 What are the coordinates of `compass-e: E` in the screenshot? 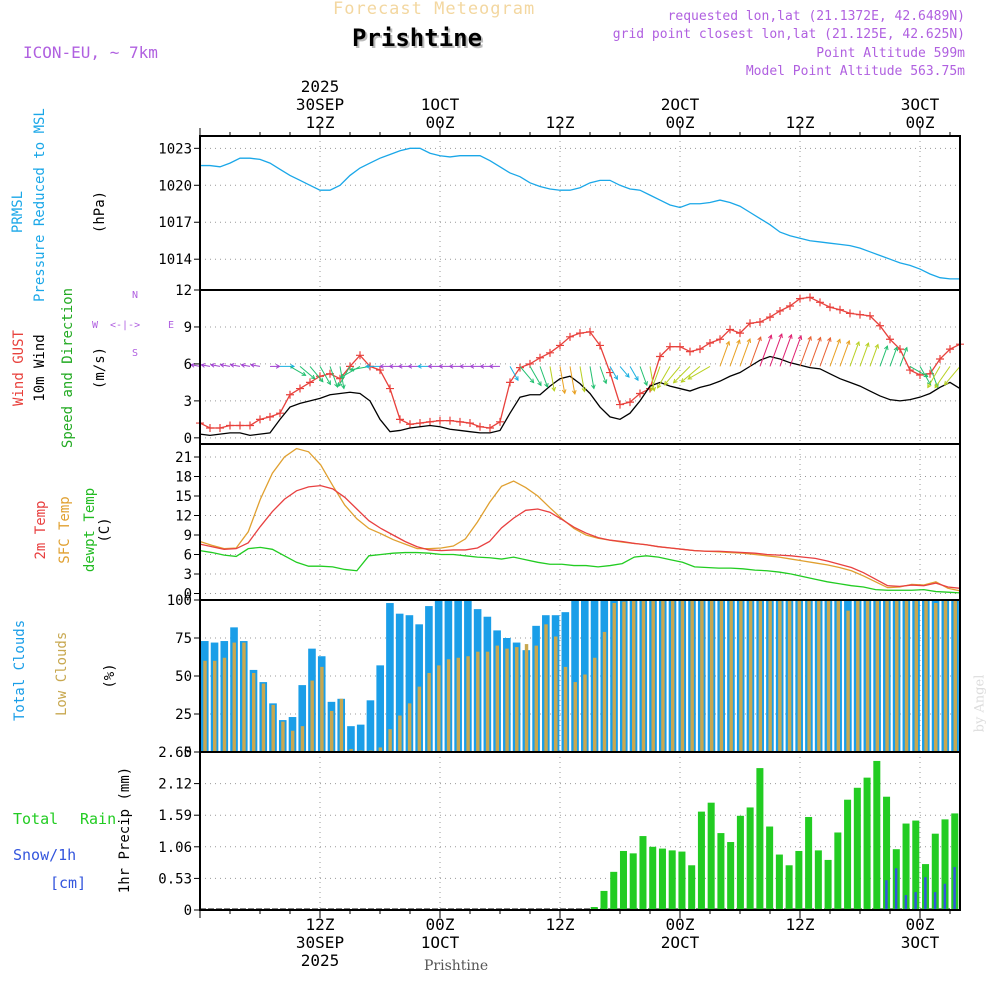 It's located at (171, 325).